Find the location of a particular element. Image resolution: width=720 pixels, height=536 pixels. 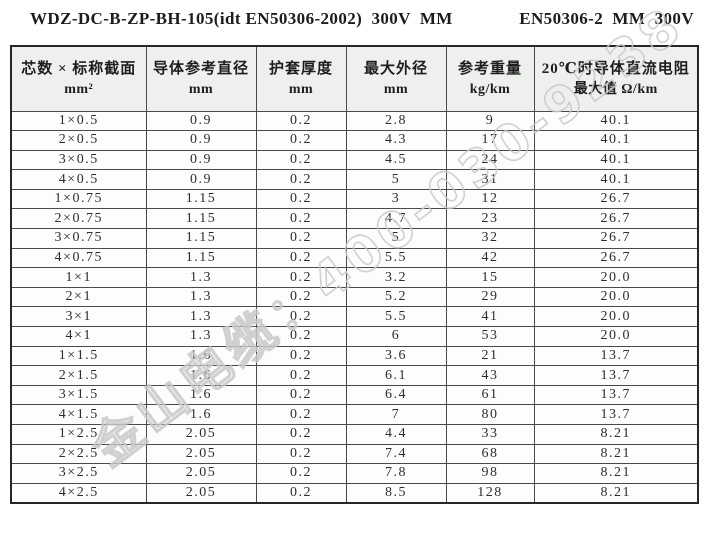

table-cell-reference-weight: 42 is located at coordinates (490, 258).